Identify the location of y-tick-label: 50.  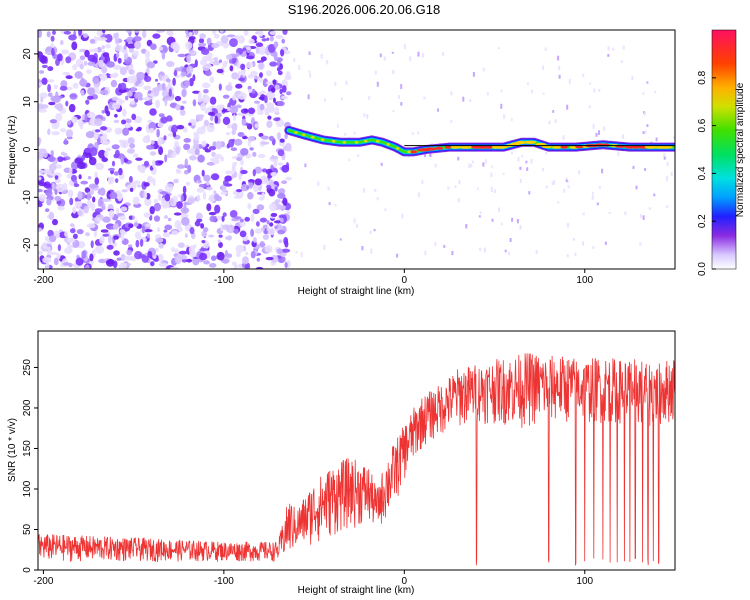
(27, 529).